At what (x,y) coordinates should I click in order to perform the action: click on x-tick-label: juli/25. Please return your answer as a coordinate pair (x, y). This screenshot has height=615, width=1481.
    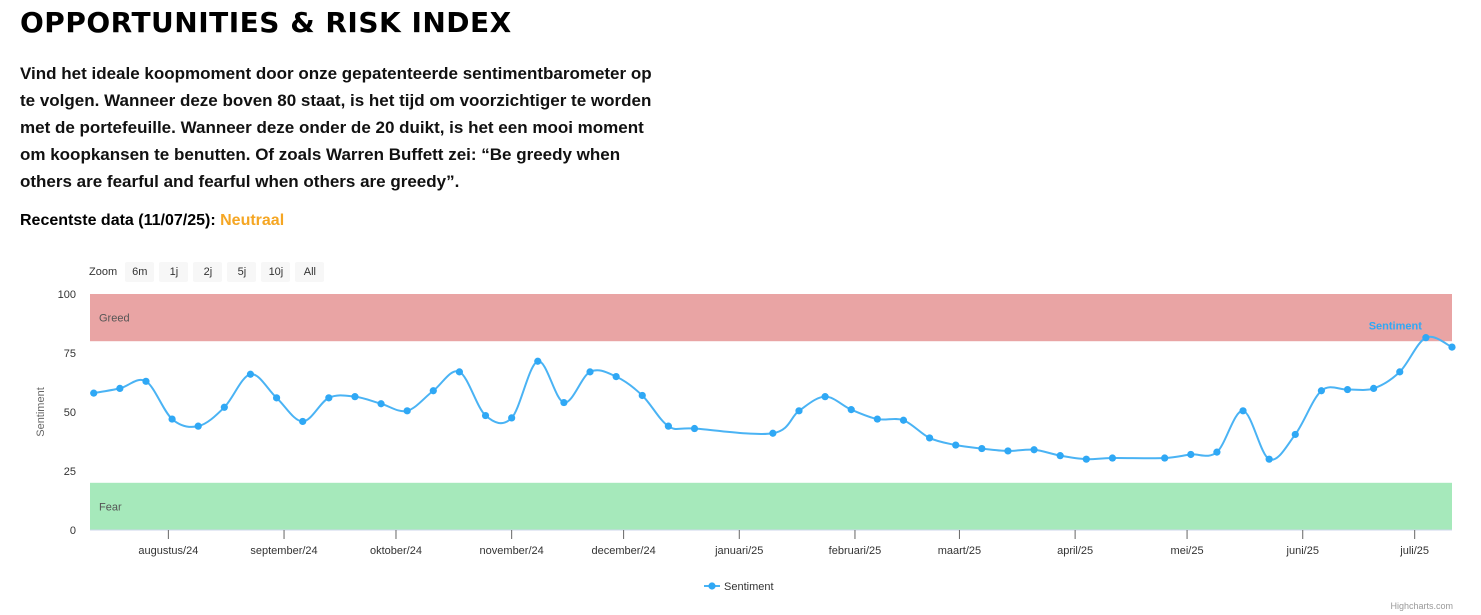
    Looking at the image, I should click on (1414, 551).